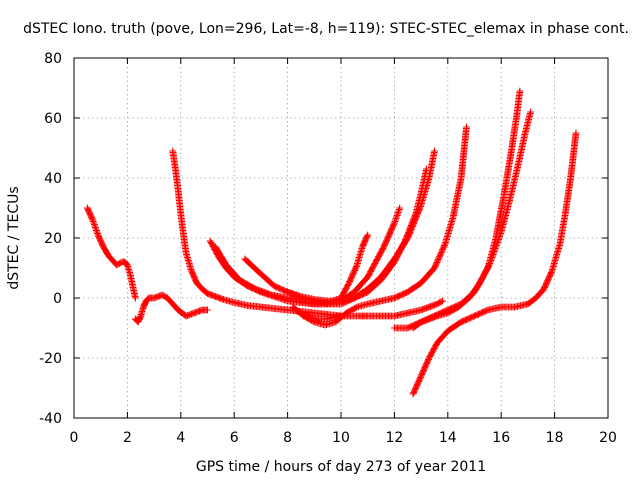  Describe the element at coordinates (555, 438) in the screenshot. I see `x-tick-label: 18` at that location.